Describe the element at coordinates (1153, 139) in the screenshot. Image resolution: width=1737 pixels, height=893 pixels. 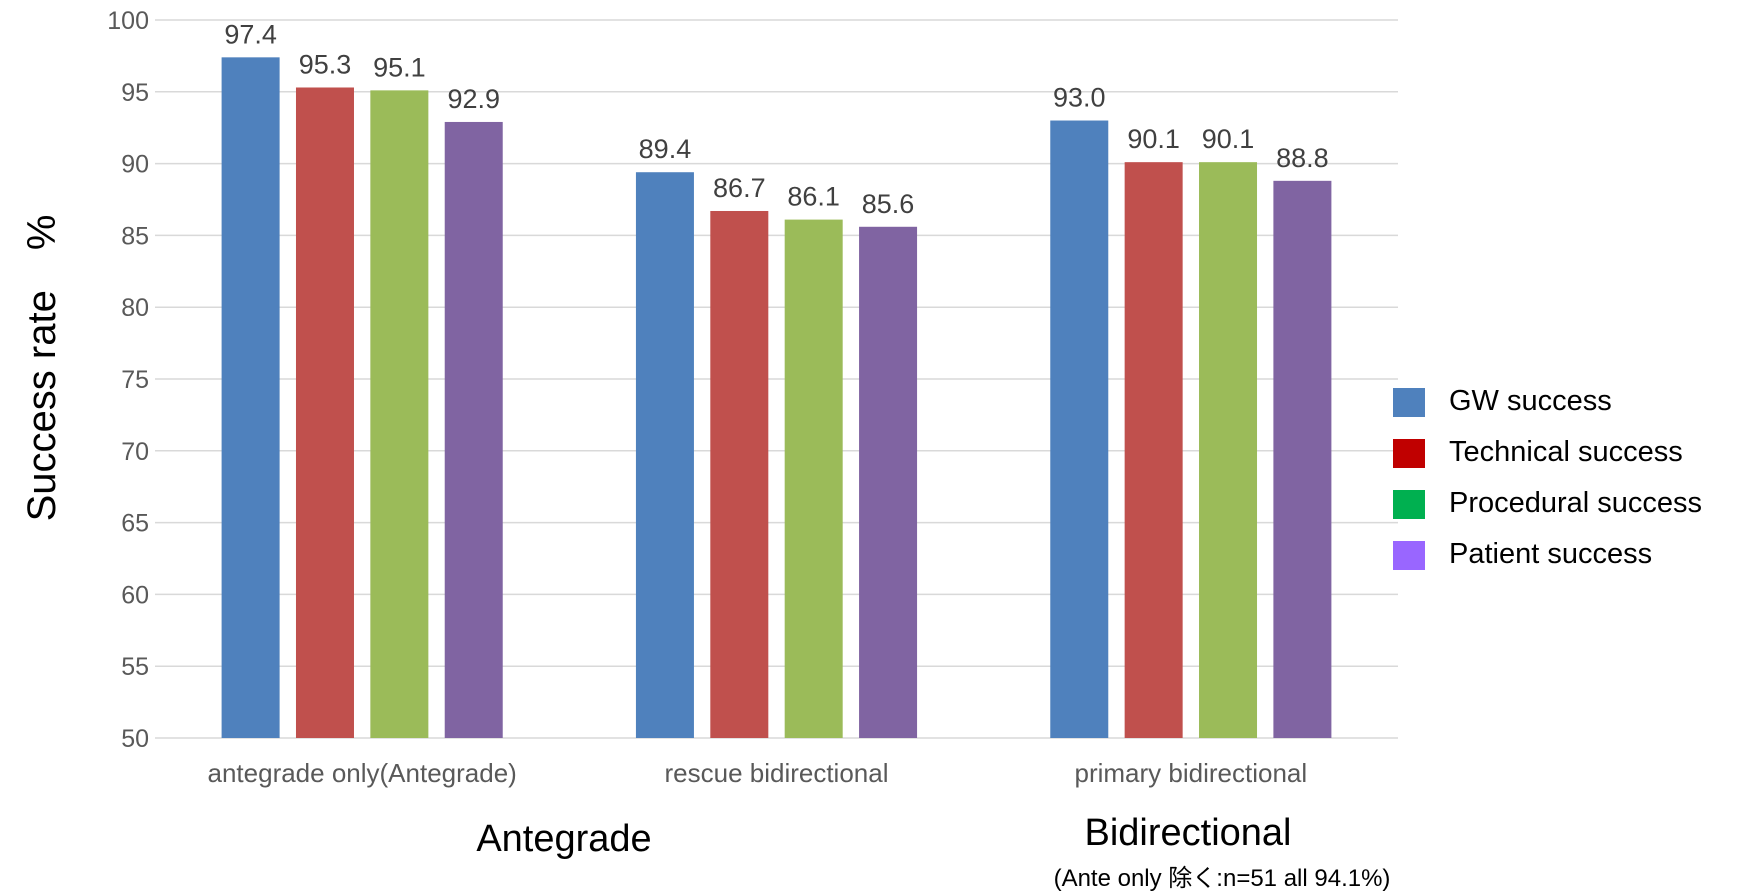
I see `data-label-primary-bidirectional-technical-success: 90.1` at that location.